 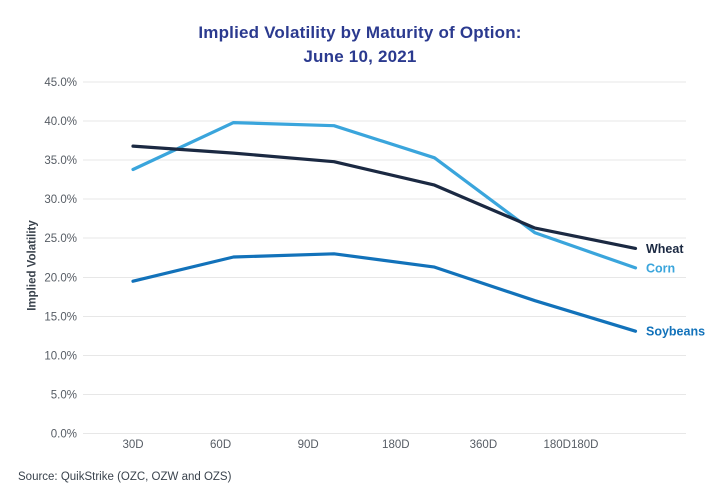 What do you see at coordinates (60, 83) in the screenshot?
I see `y-tick-label: 45.0%` at bounding box center [60, 83].